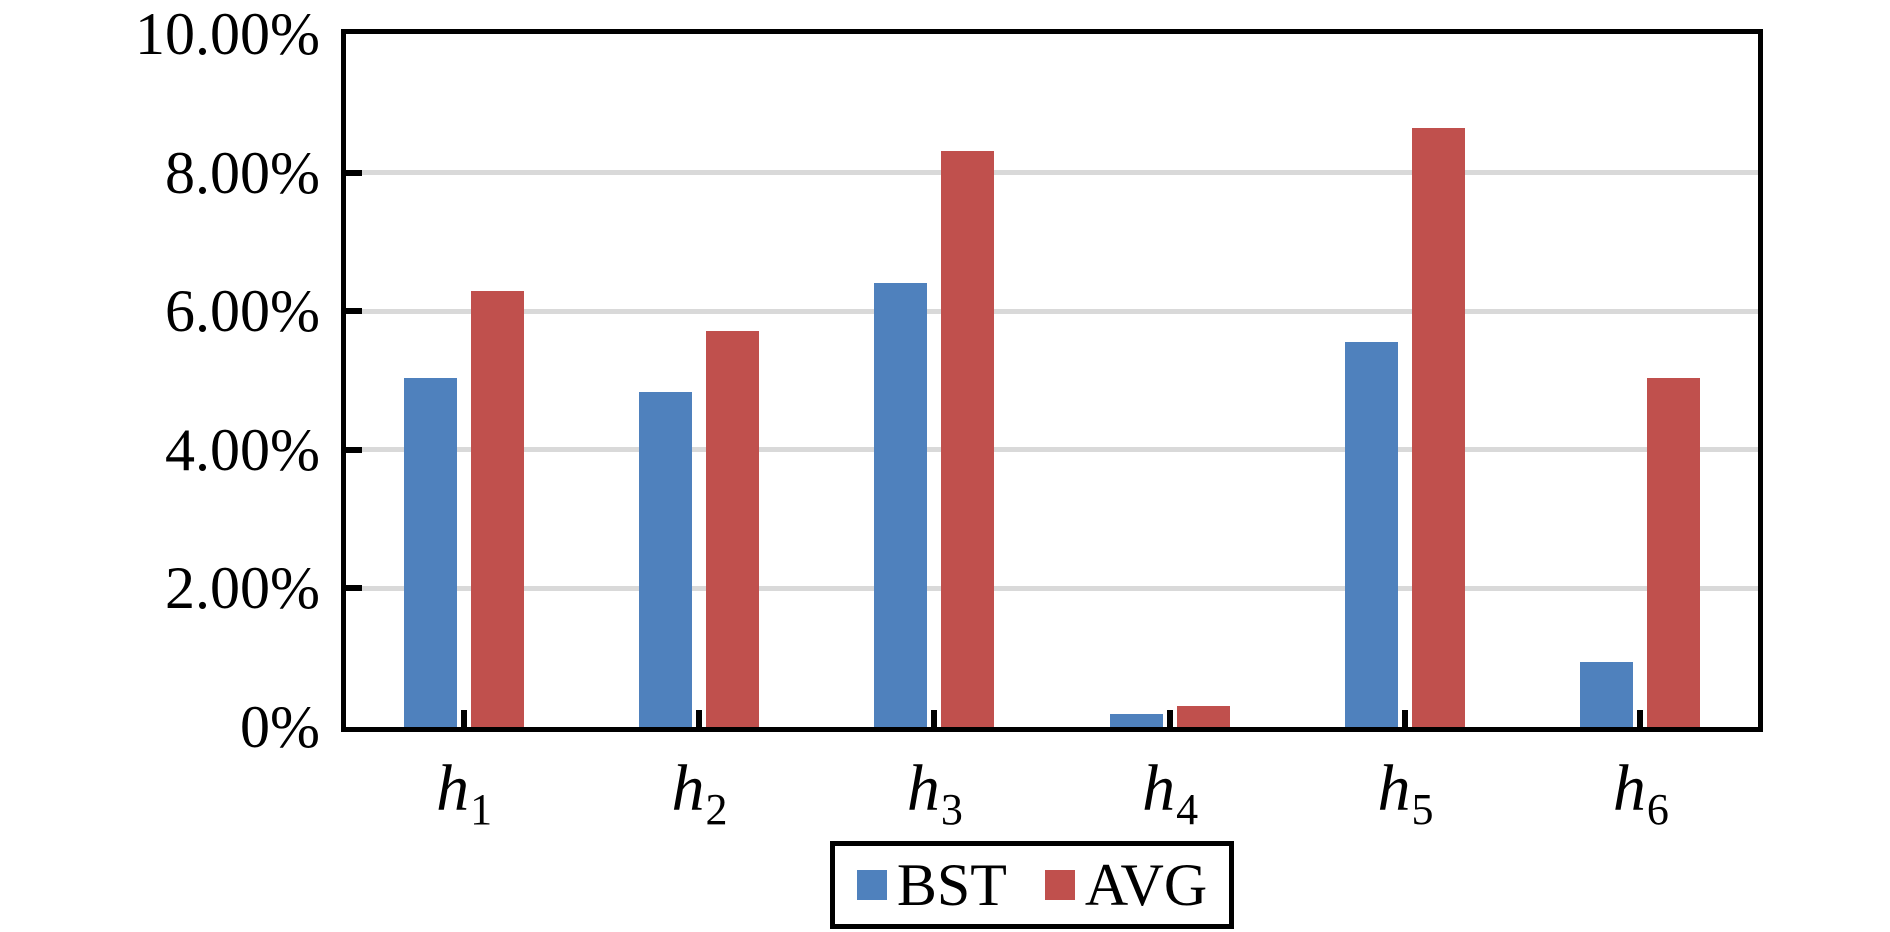 The width and height of the screenshot is (1890, 932). I want to click on y-tick-label-2-percent: 2.00%, so click(242, 588).